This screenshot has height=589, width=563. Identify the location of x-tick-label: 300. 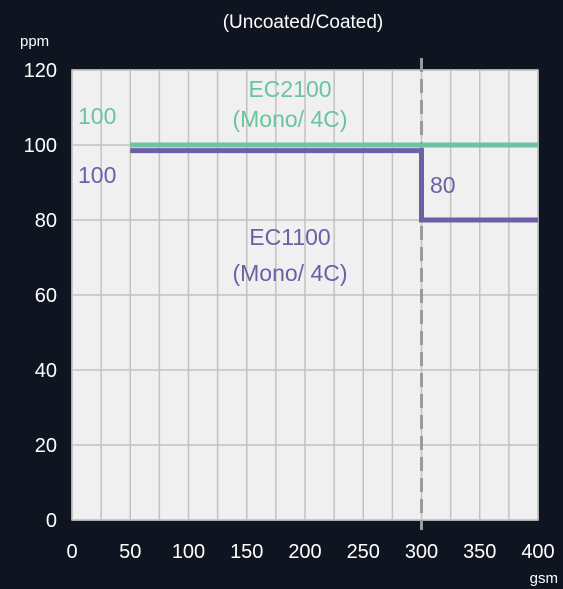
(421, 552).